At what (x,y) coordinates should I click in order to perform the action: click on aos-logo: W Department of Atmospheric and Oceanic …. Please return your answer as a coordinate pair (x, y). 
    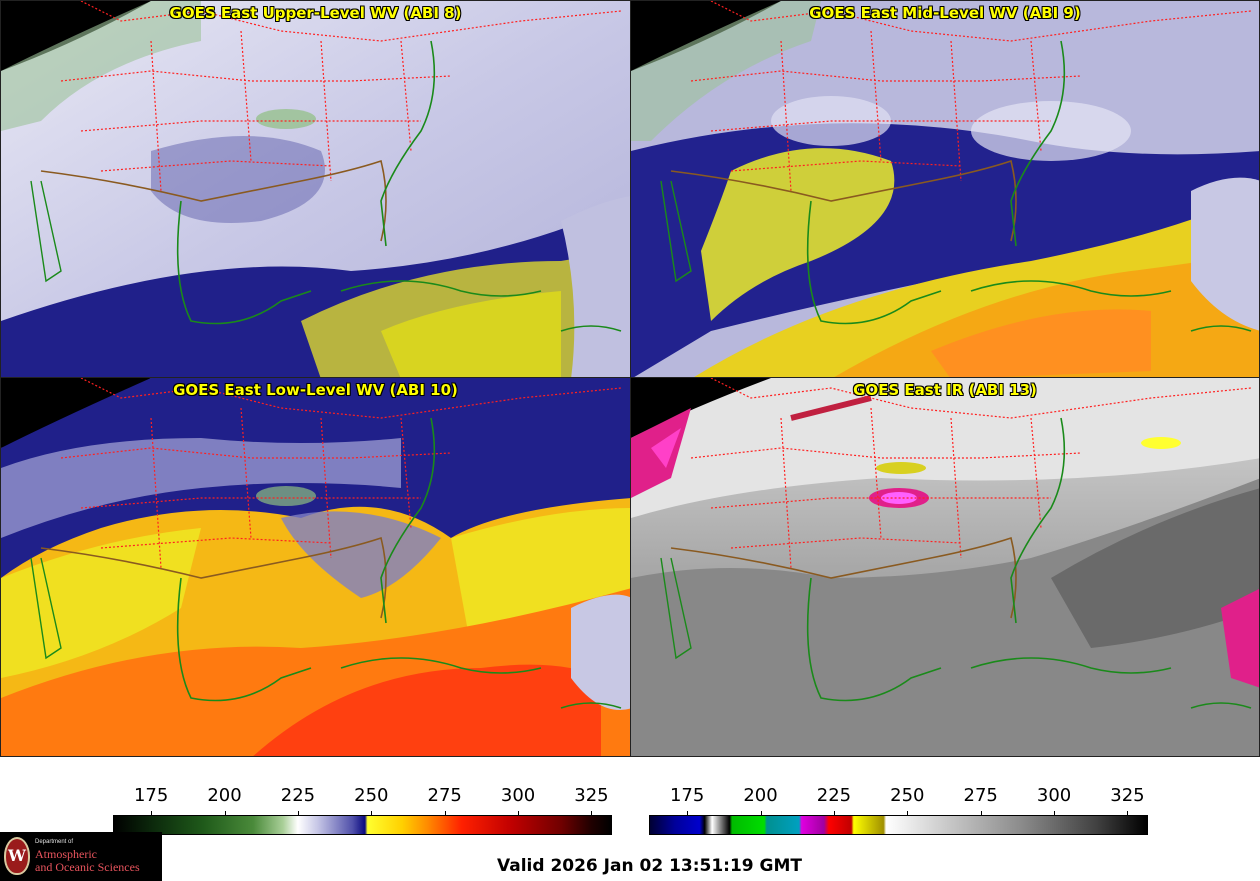
    Looking at the image, I should click on (81, 856).